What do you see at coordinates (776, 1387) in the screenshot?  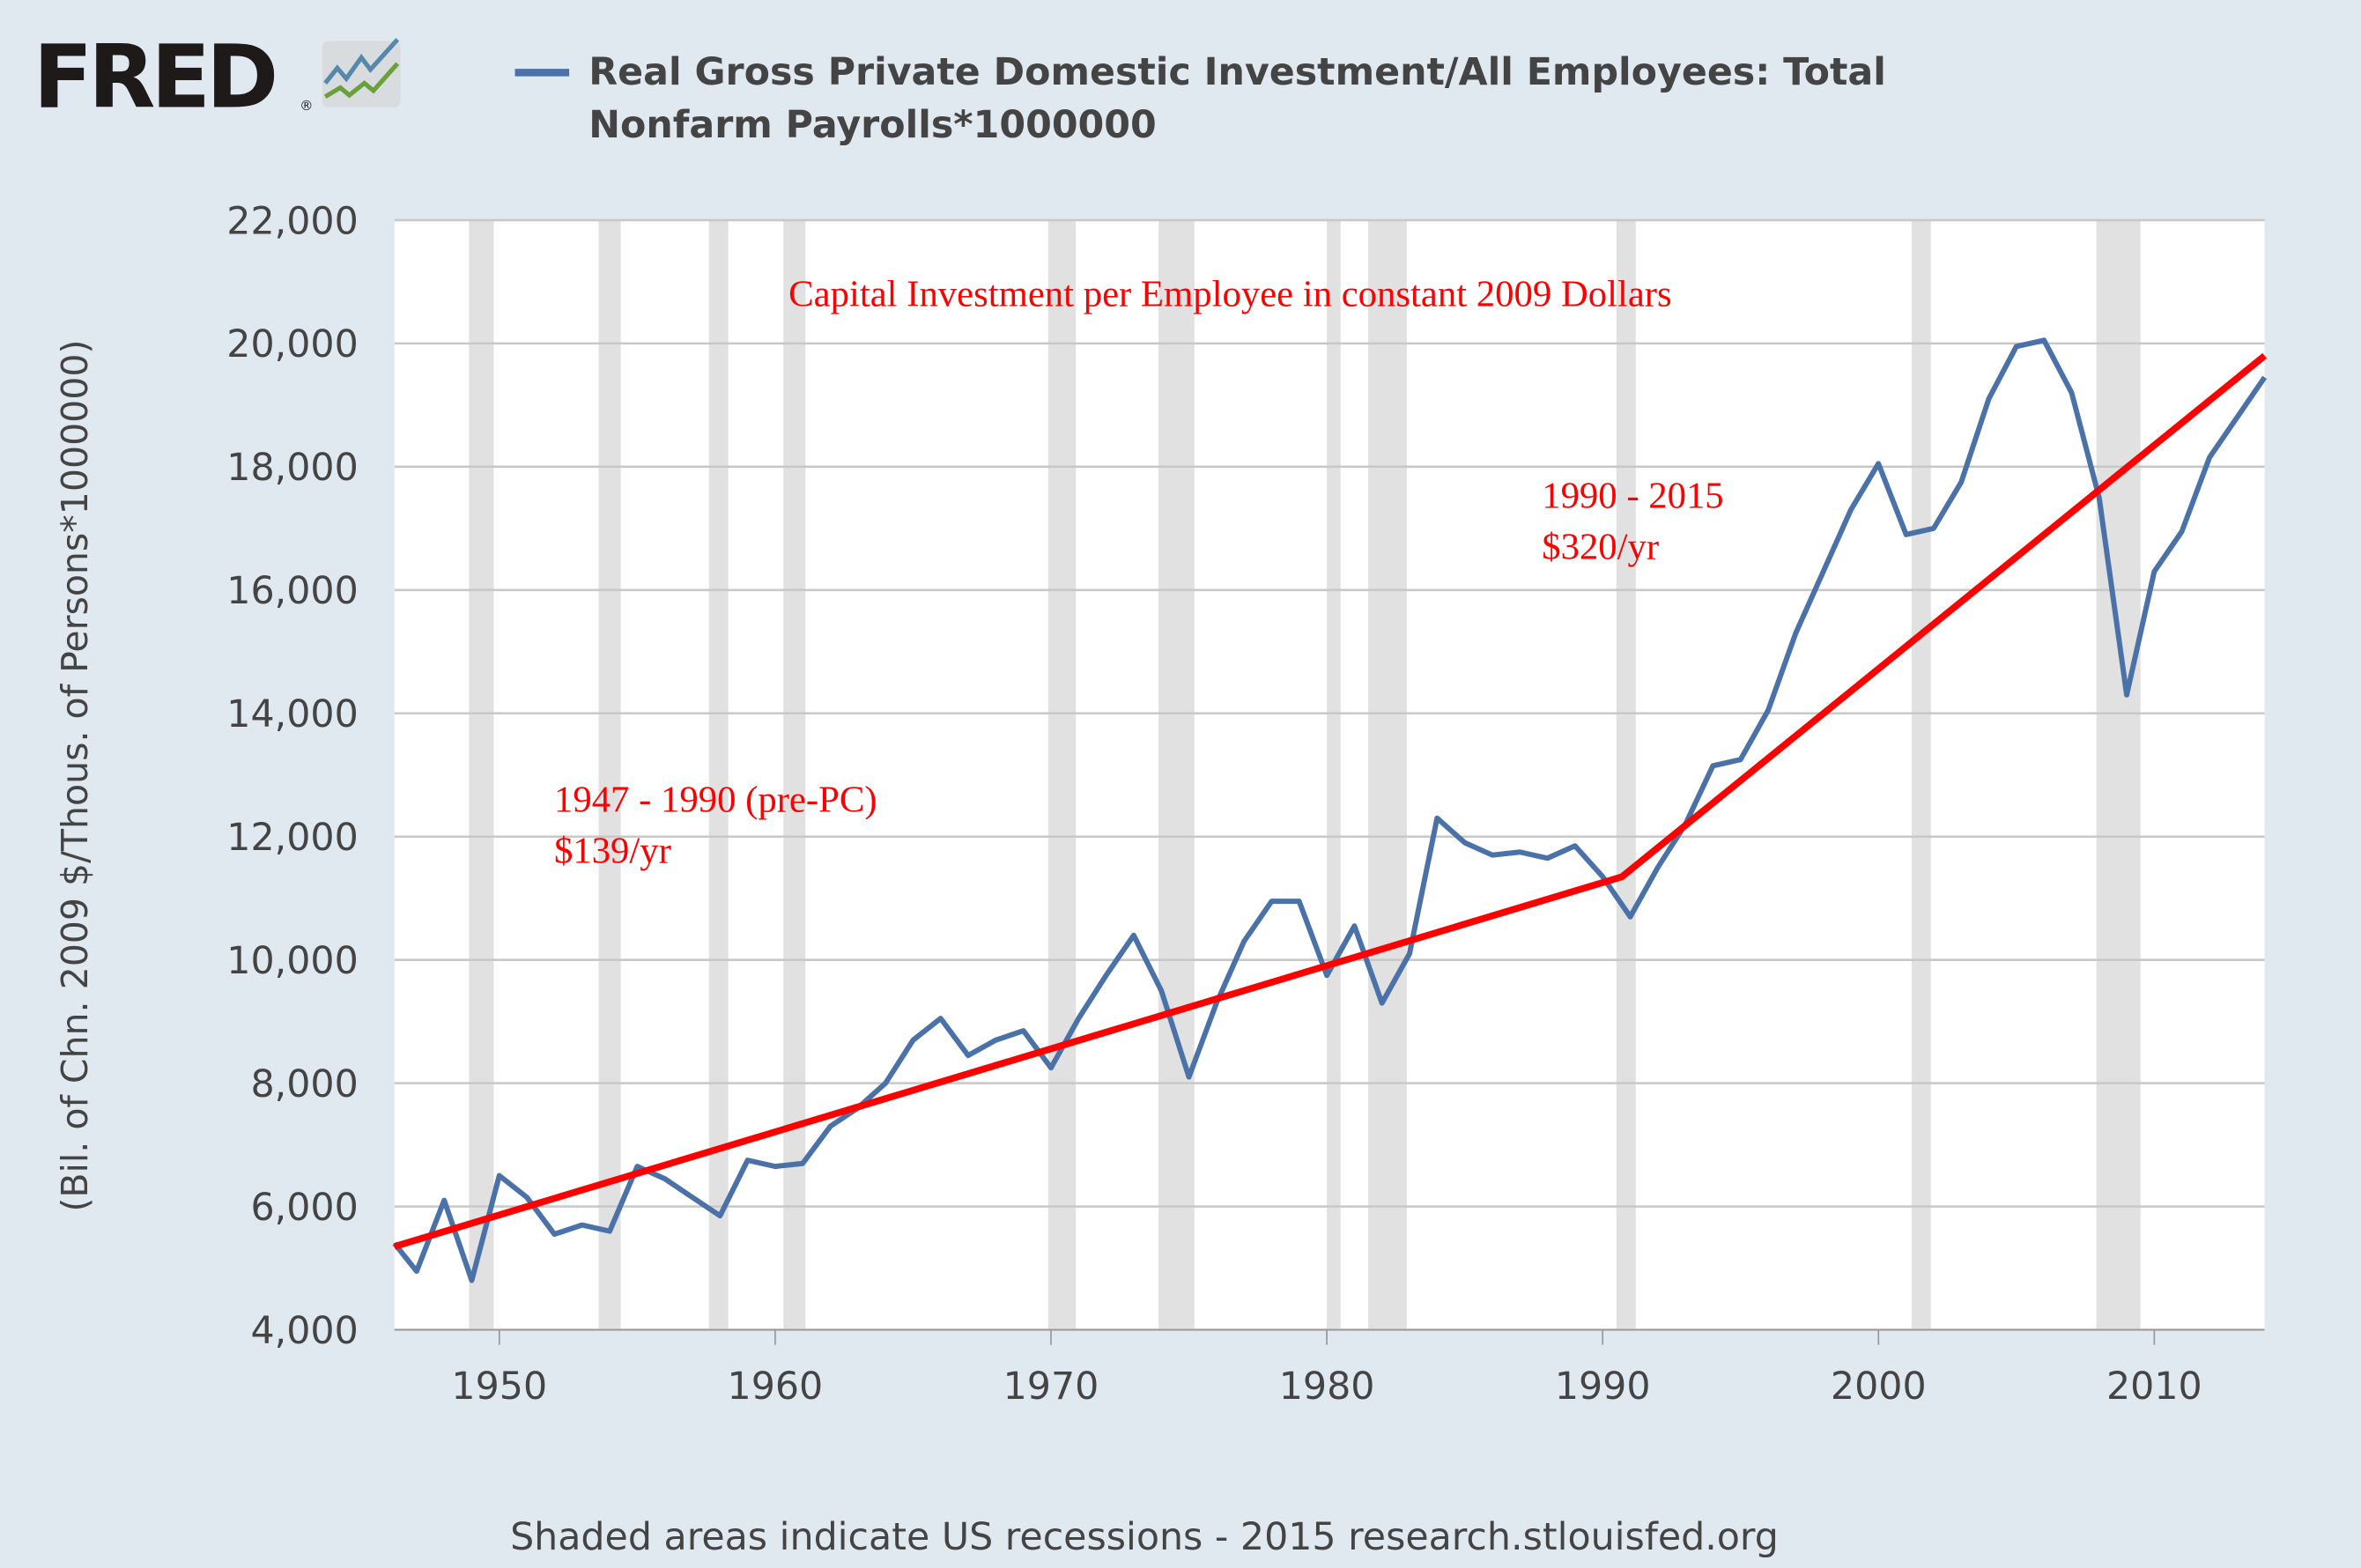 I see `x-tick-label: 1960` at bounding box center [776, 1387].